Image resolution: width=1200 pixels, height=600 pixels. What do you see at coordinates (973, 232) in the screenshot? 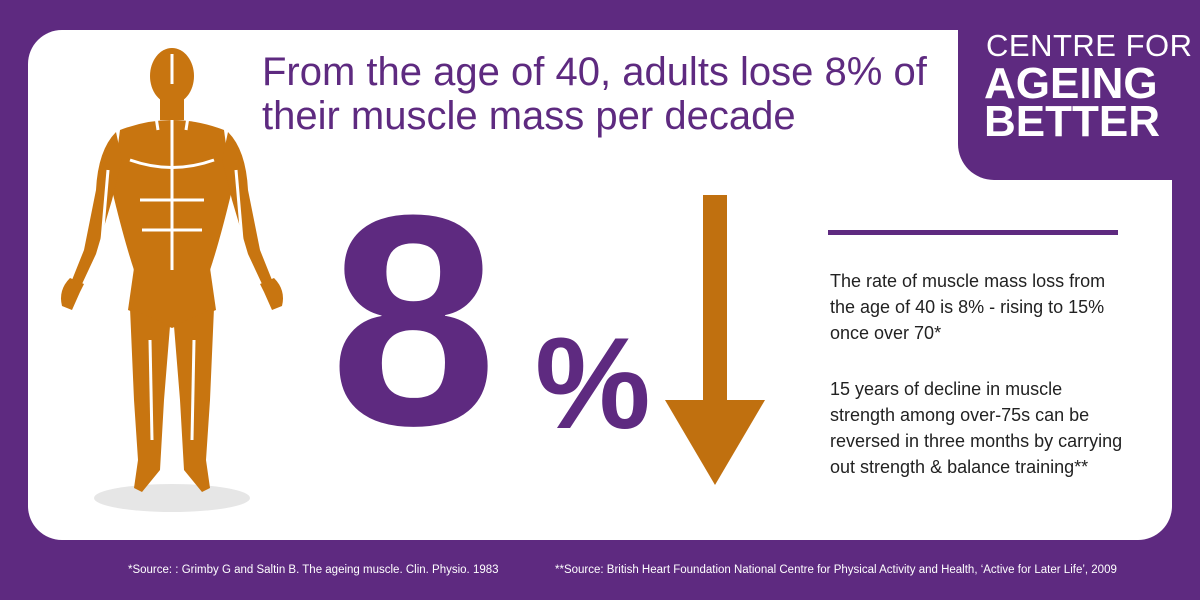
I see `divider-line` at bounding box center [973, 232].